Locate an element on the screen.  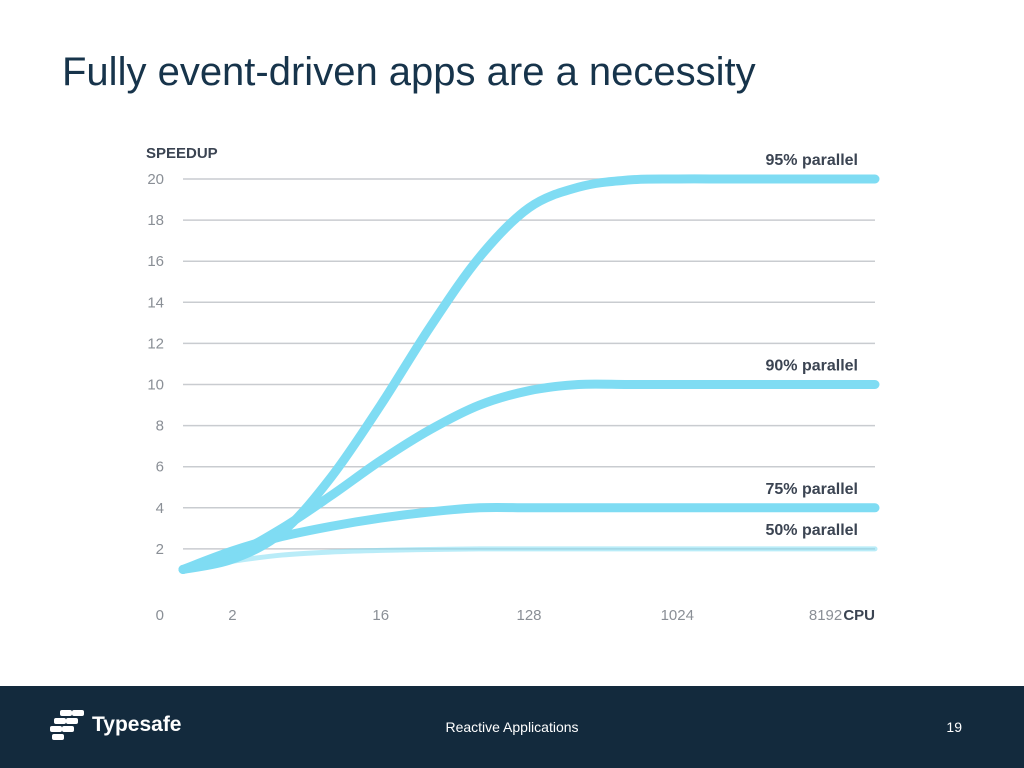
page-number: 19 is located at coordinates (954, 727).